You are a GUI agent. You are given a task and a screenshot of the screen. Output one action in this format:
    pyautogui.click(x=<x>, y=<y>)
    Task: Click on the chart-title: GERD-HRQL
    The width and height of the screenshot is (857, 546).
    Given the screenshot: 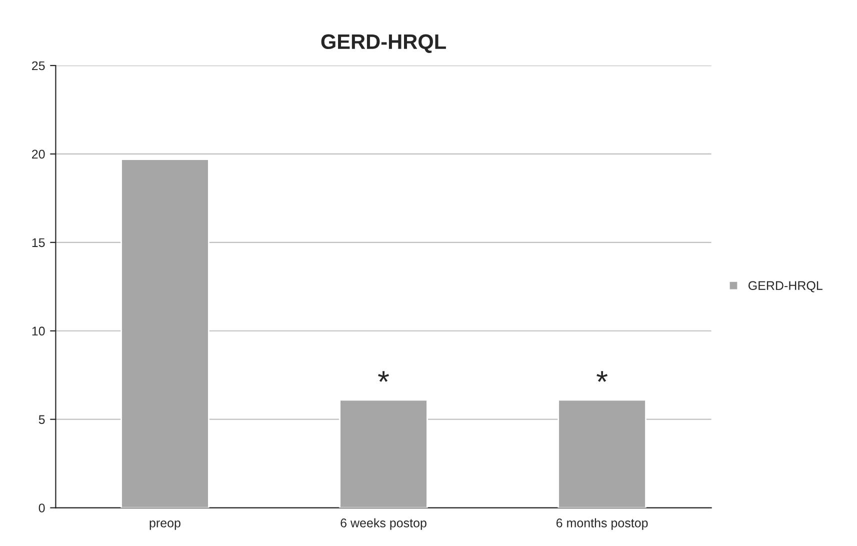 What is the action you would take?
    pyautogui.click(x=383, y=43)
    